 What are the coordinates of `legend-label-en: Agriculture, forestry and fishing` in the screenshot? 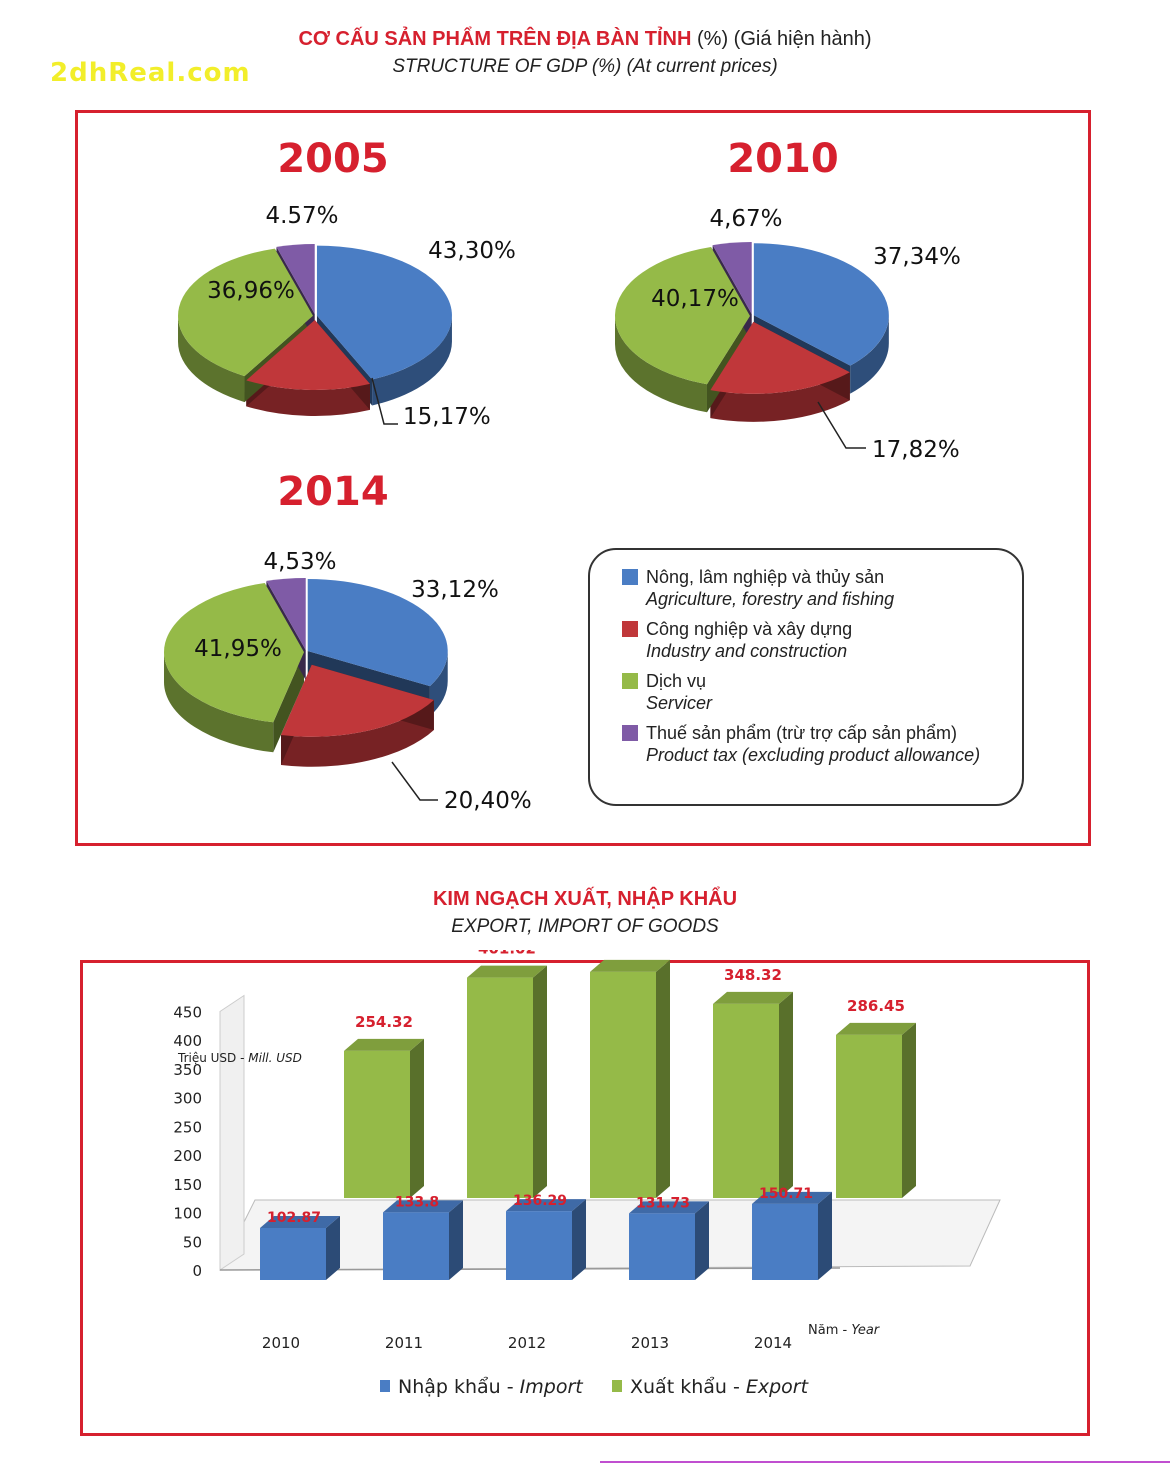 It's located at (770, 599).